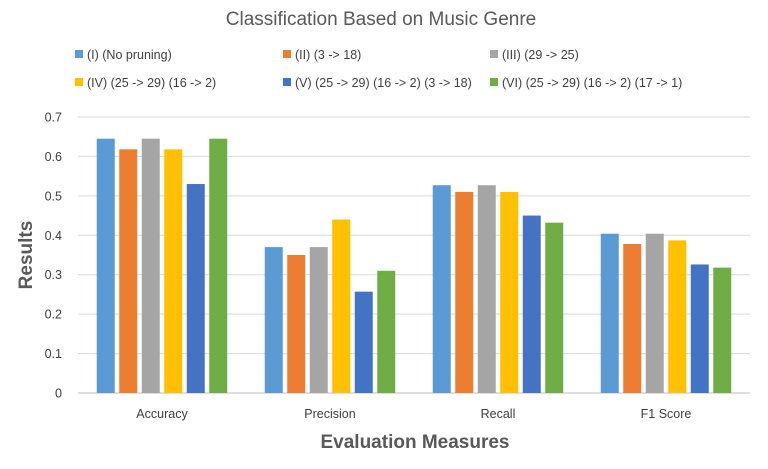 The width and height of the screenshot is (768, 469). I want to click on y-tick-label: 0.3, so click(53, 275).